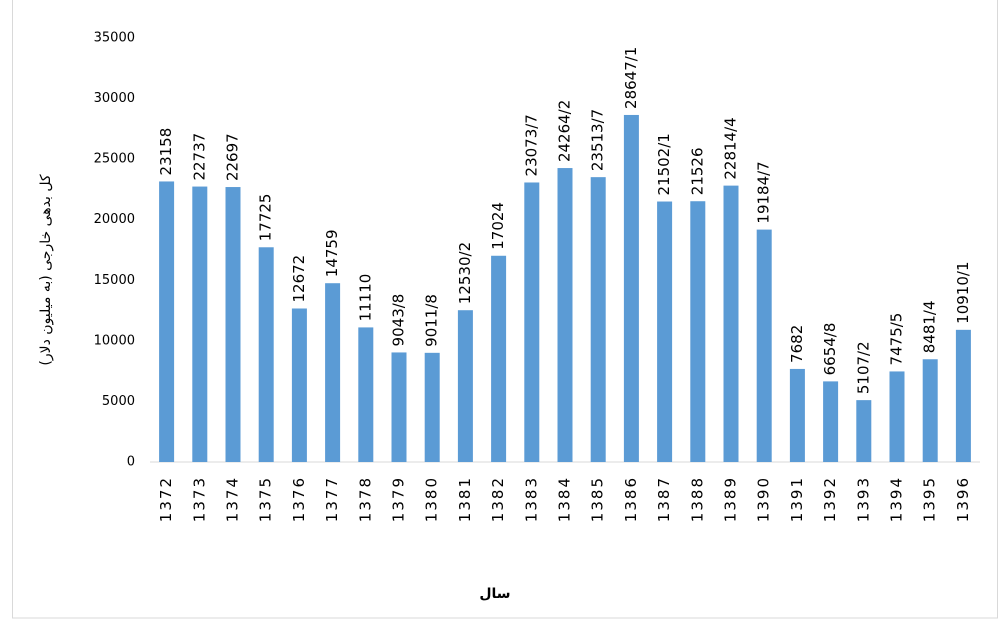 The image size is (999, 619). Describe the element at coordinates (631, 499) in the screenshot. I see `x-tick-label: 1386` at that location.